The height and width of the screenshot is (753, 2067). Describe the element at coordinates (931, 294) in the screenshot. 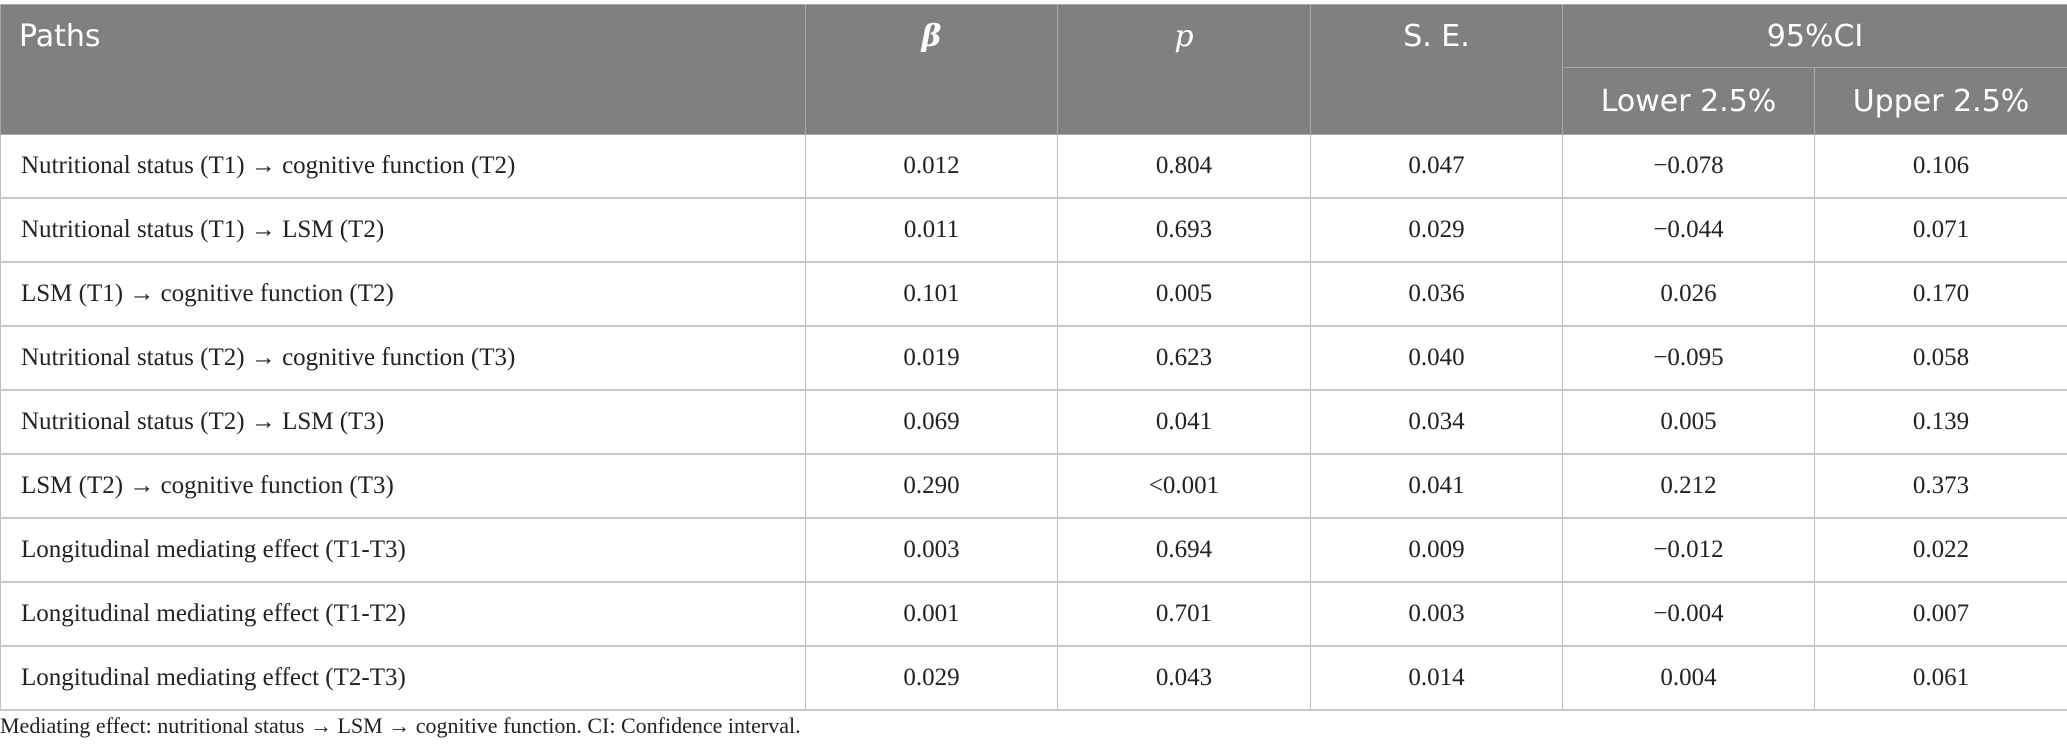

I see `cell-beta: 0.101` at that location.